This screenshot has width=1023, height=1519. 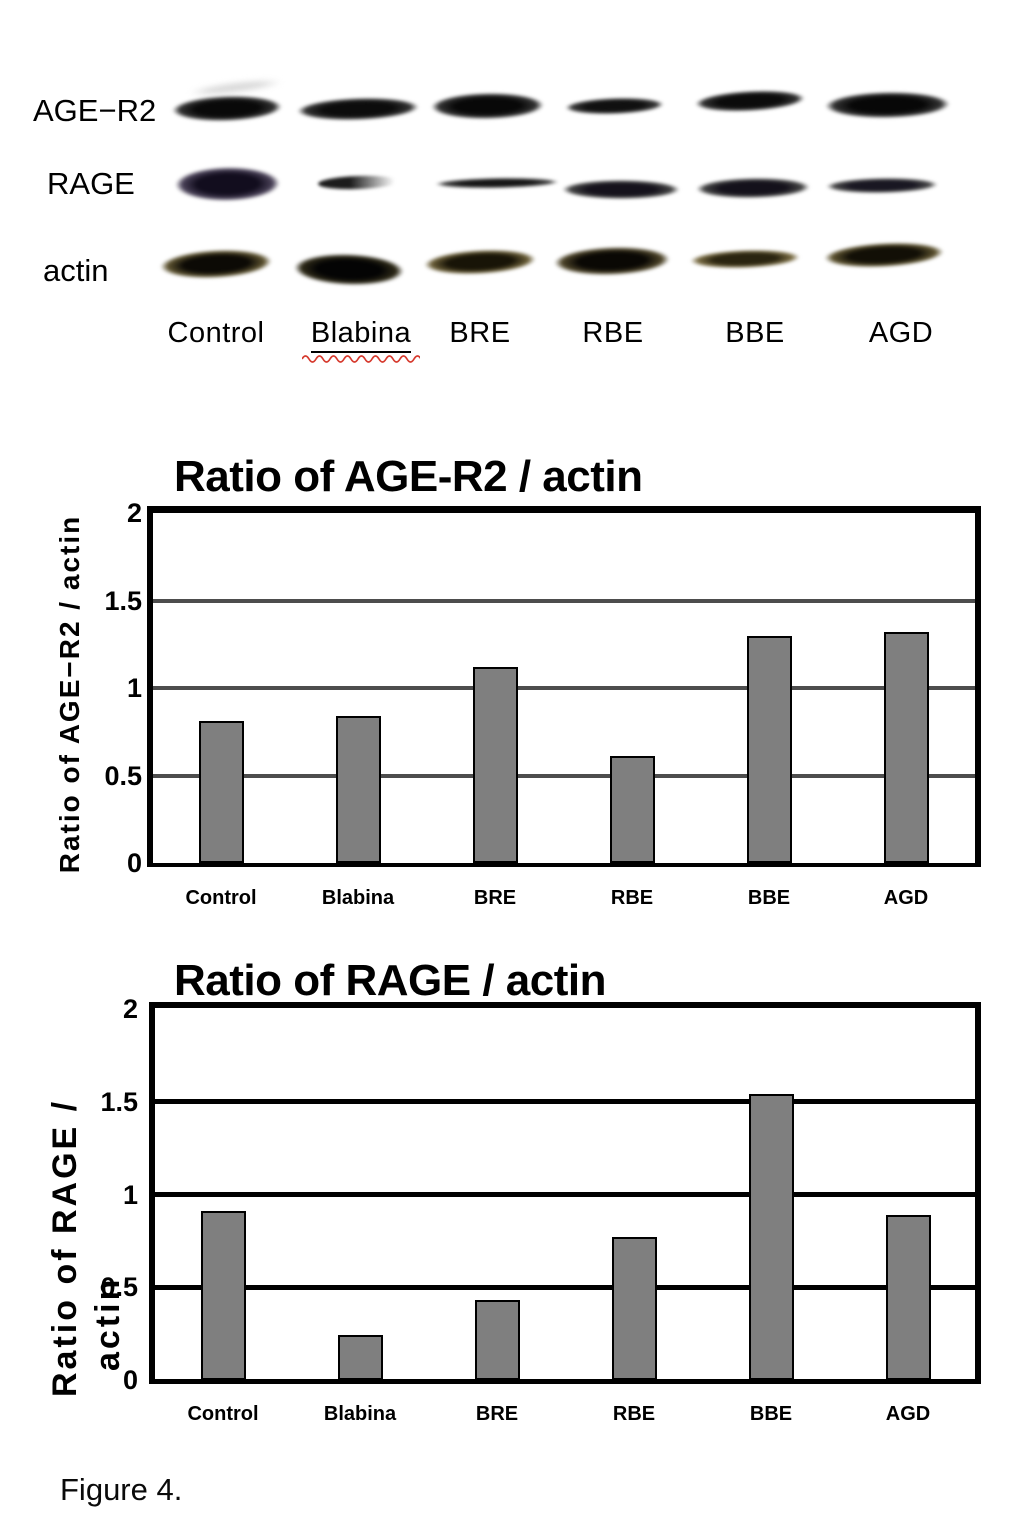 What do you see at coordinates (358, 109) in the screenshot?
I see `band-age-r2-blabina` at bounding box center [358, 109].